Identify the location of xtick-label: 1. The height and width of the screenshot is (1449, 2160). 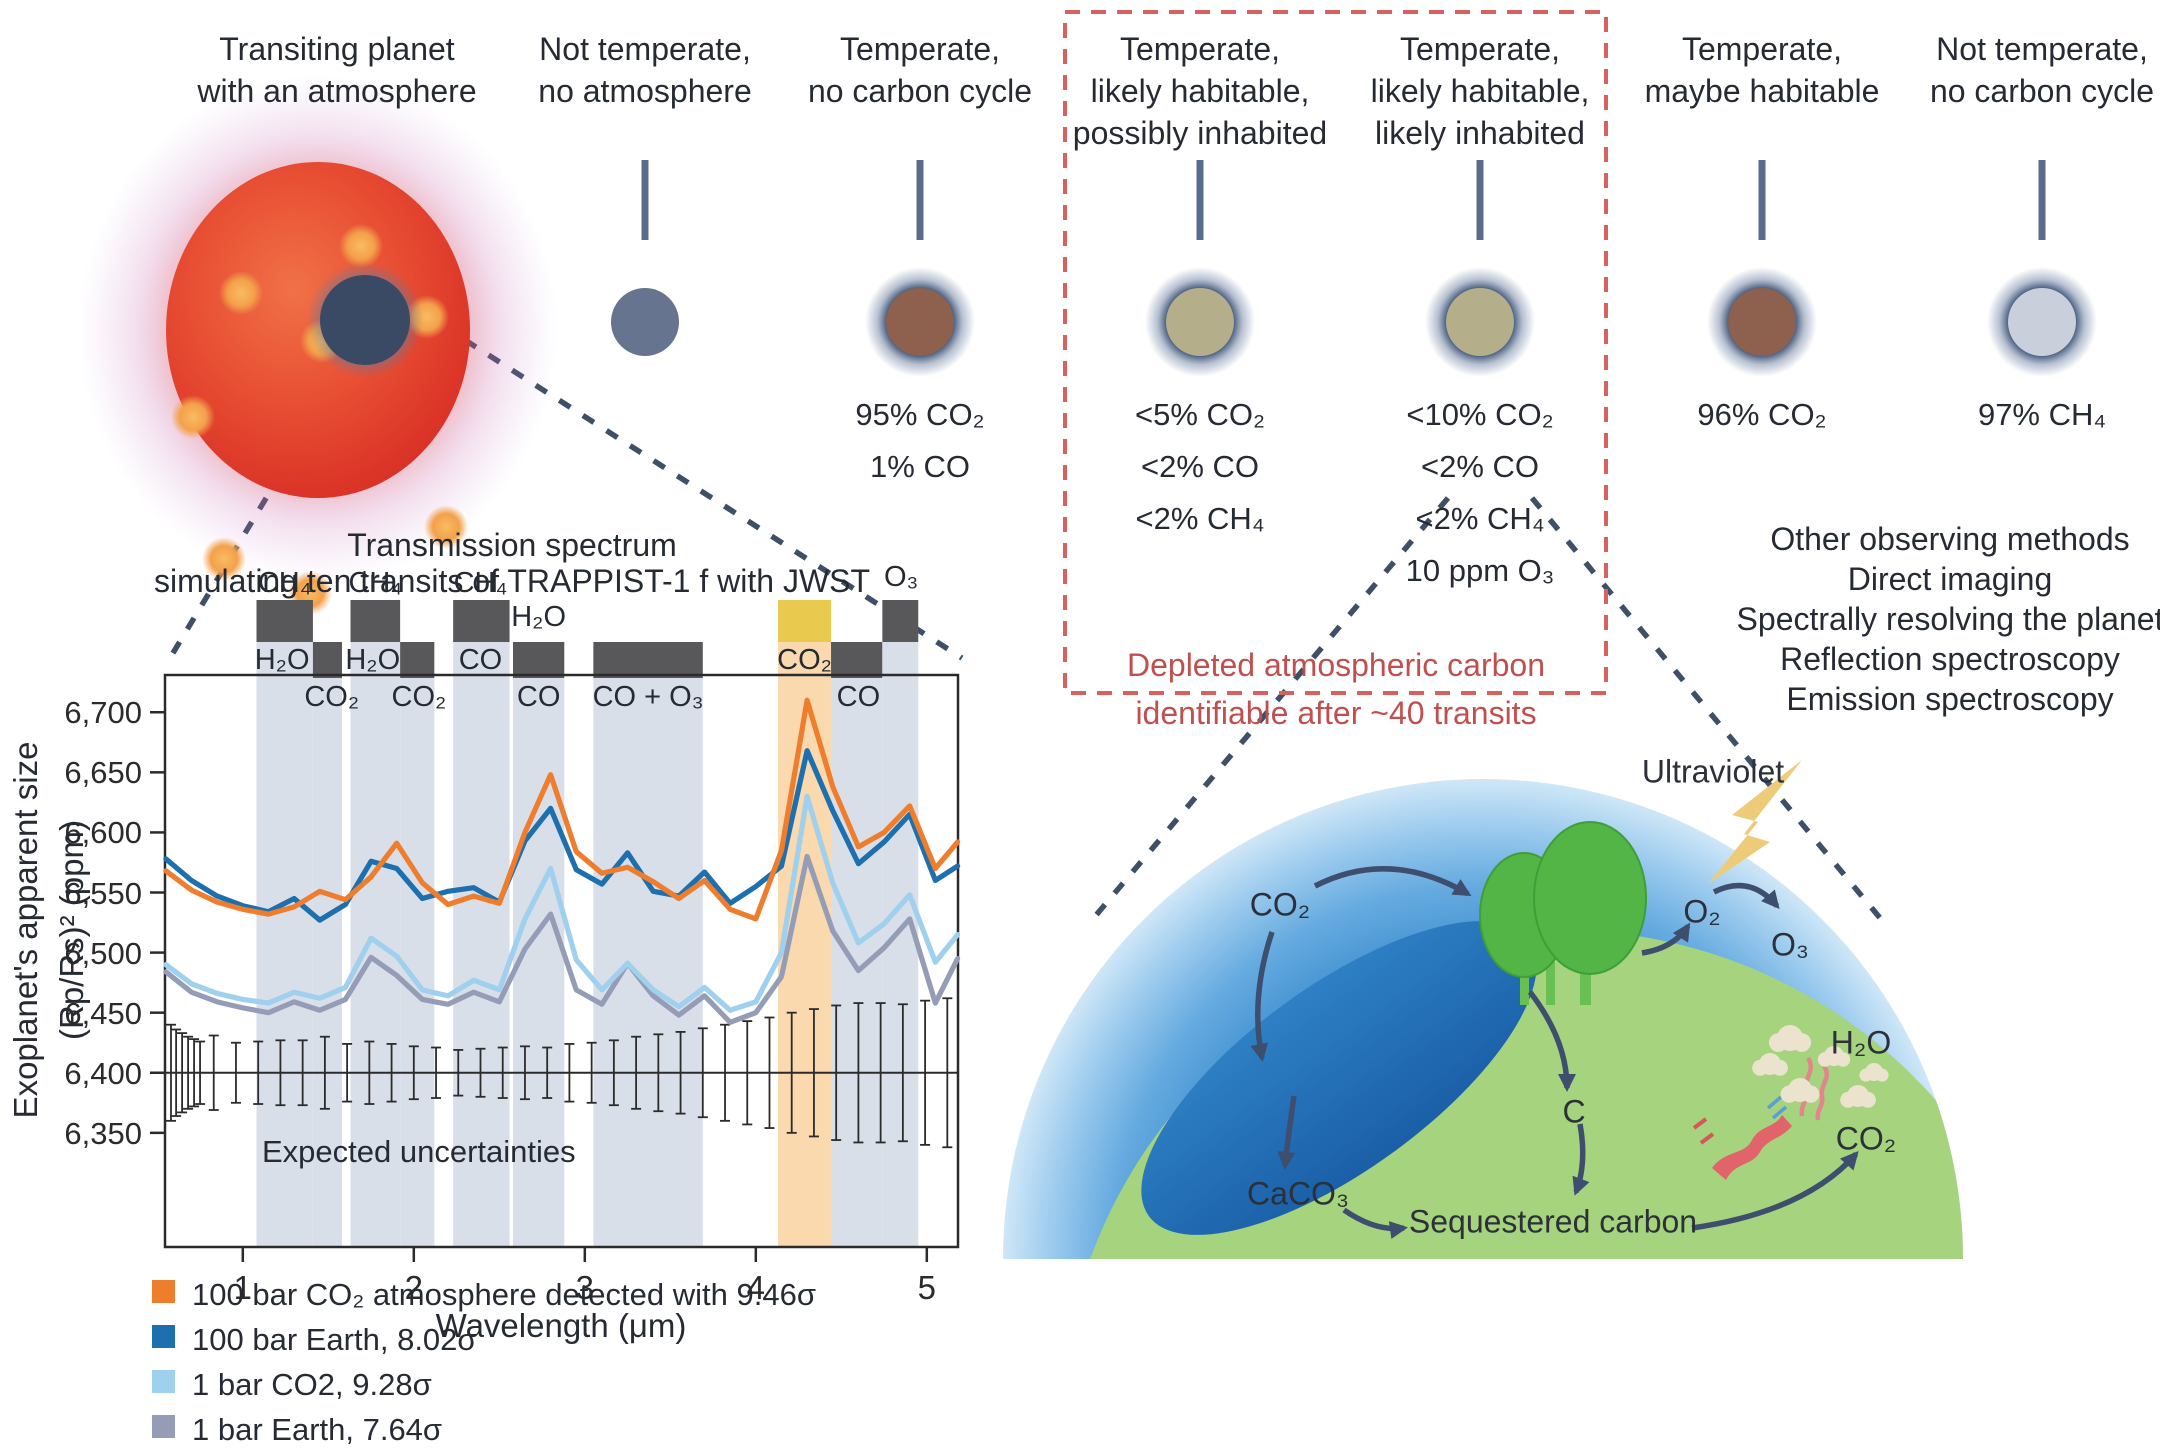
(242, 1287).